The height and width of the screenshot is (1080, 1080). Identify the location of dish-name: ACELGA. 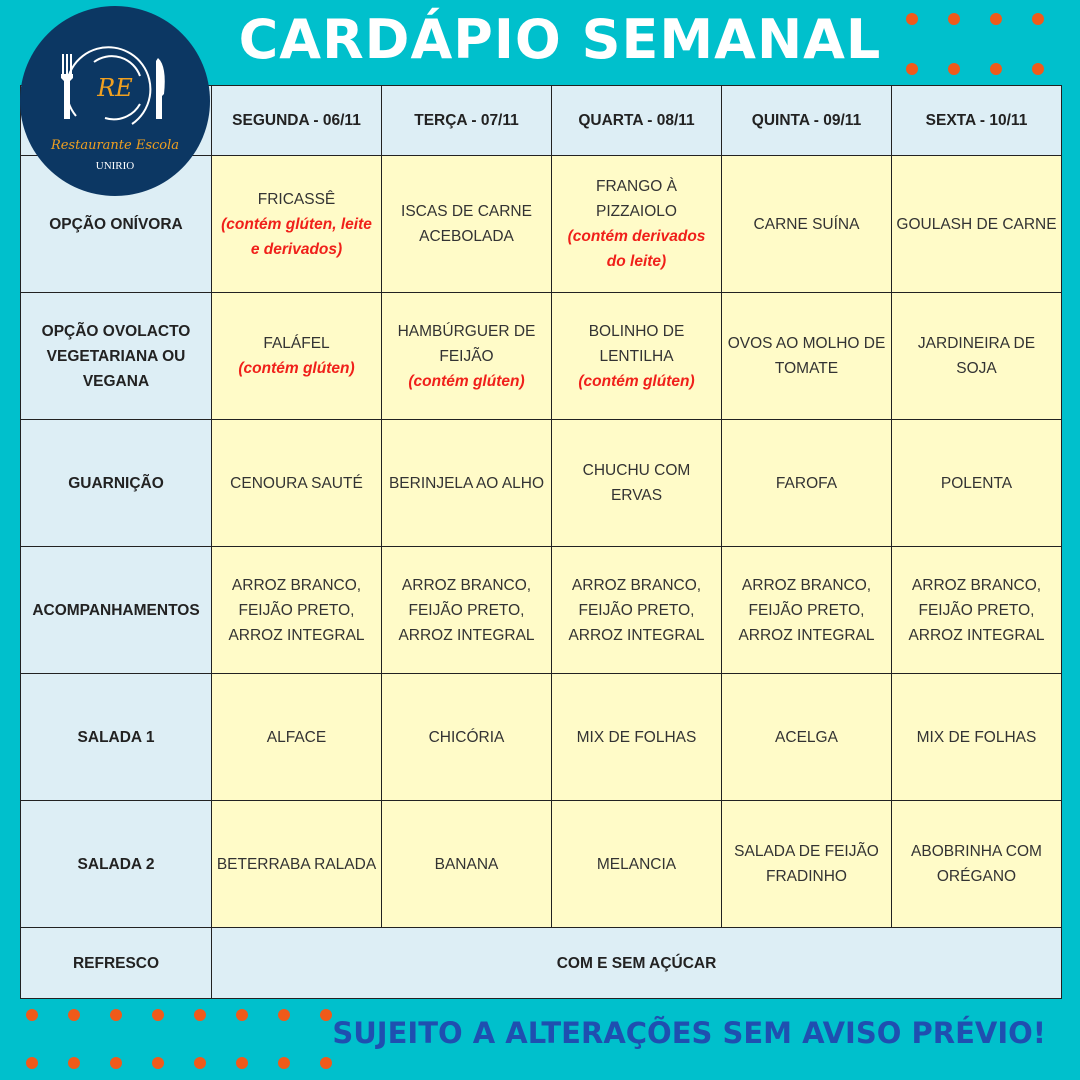
(806, 737).